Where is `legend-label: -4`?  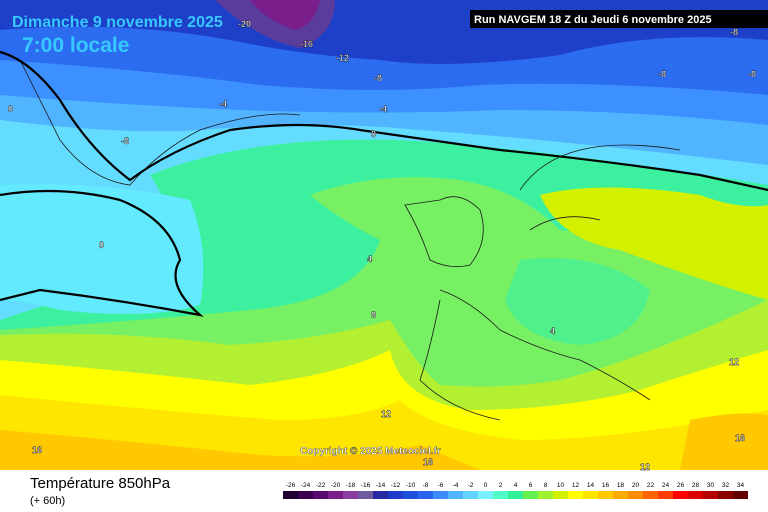
legend-label: -4 is located at coordinates (456, 485).